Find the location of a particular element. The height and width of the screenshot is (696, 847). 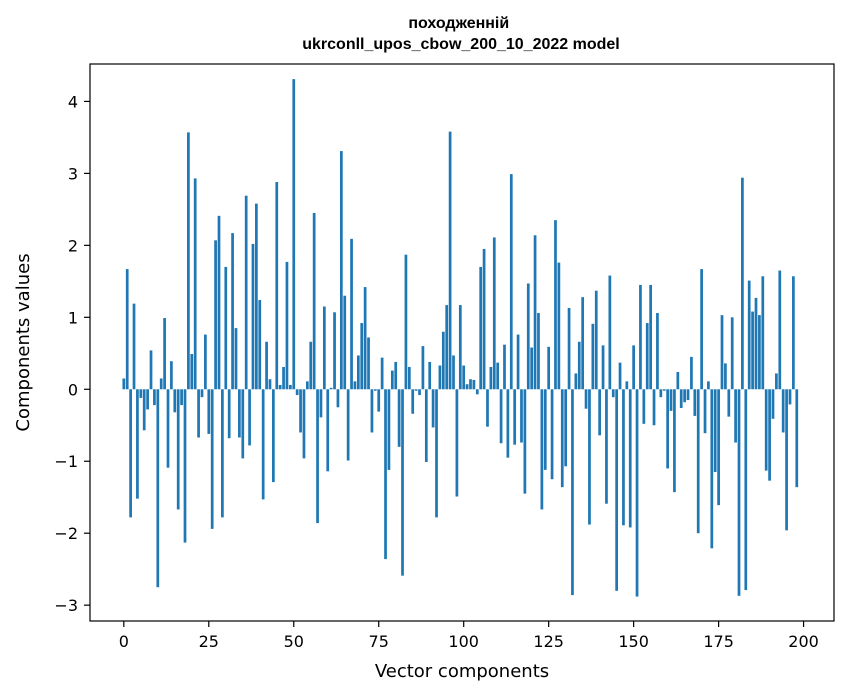

x-tick-label: 175 is located at coordinates (718, 641).